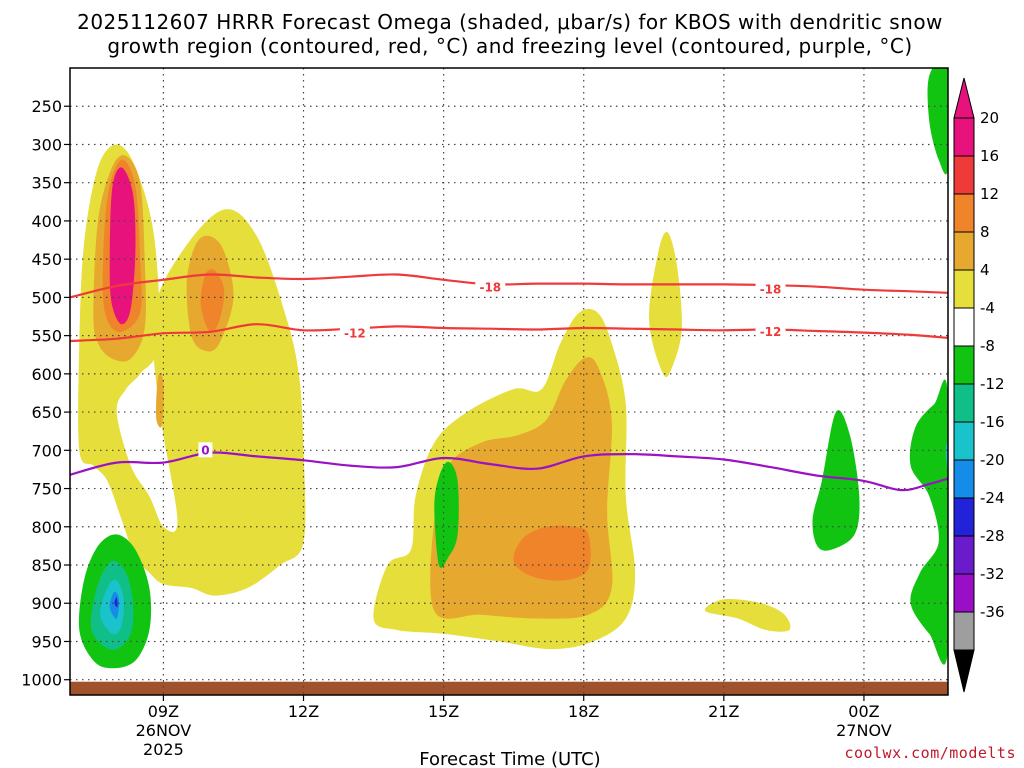 Image resolution: width=1024 pixels, height=768 pixels. Describe the element at coordinates (992, 460) in the screenshot. I see `colorbar-label-9: -20` at that location.